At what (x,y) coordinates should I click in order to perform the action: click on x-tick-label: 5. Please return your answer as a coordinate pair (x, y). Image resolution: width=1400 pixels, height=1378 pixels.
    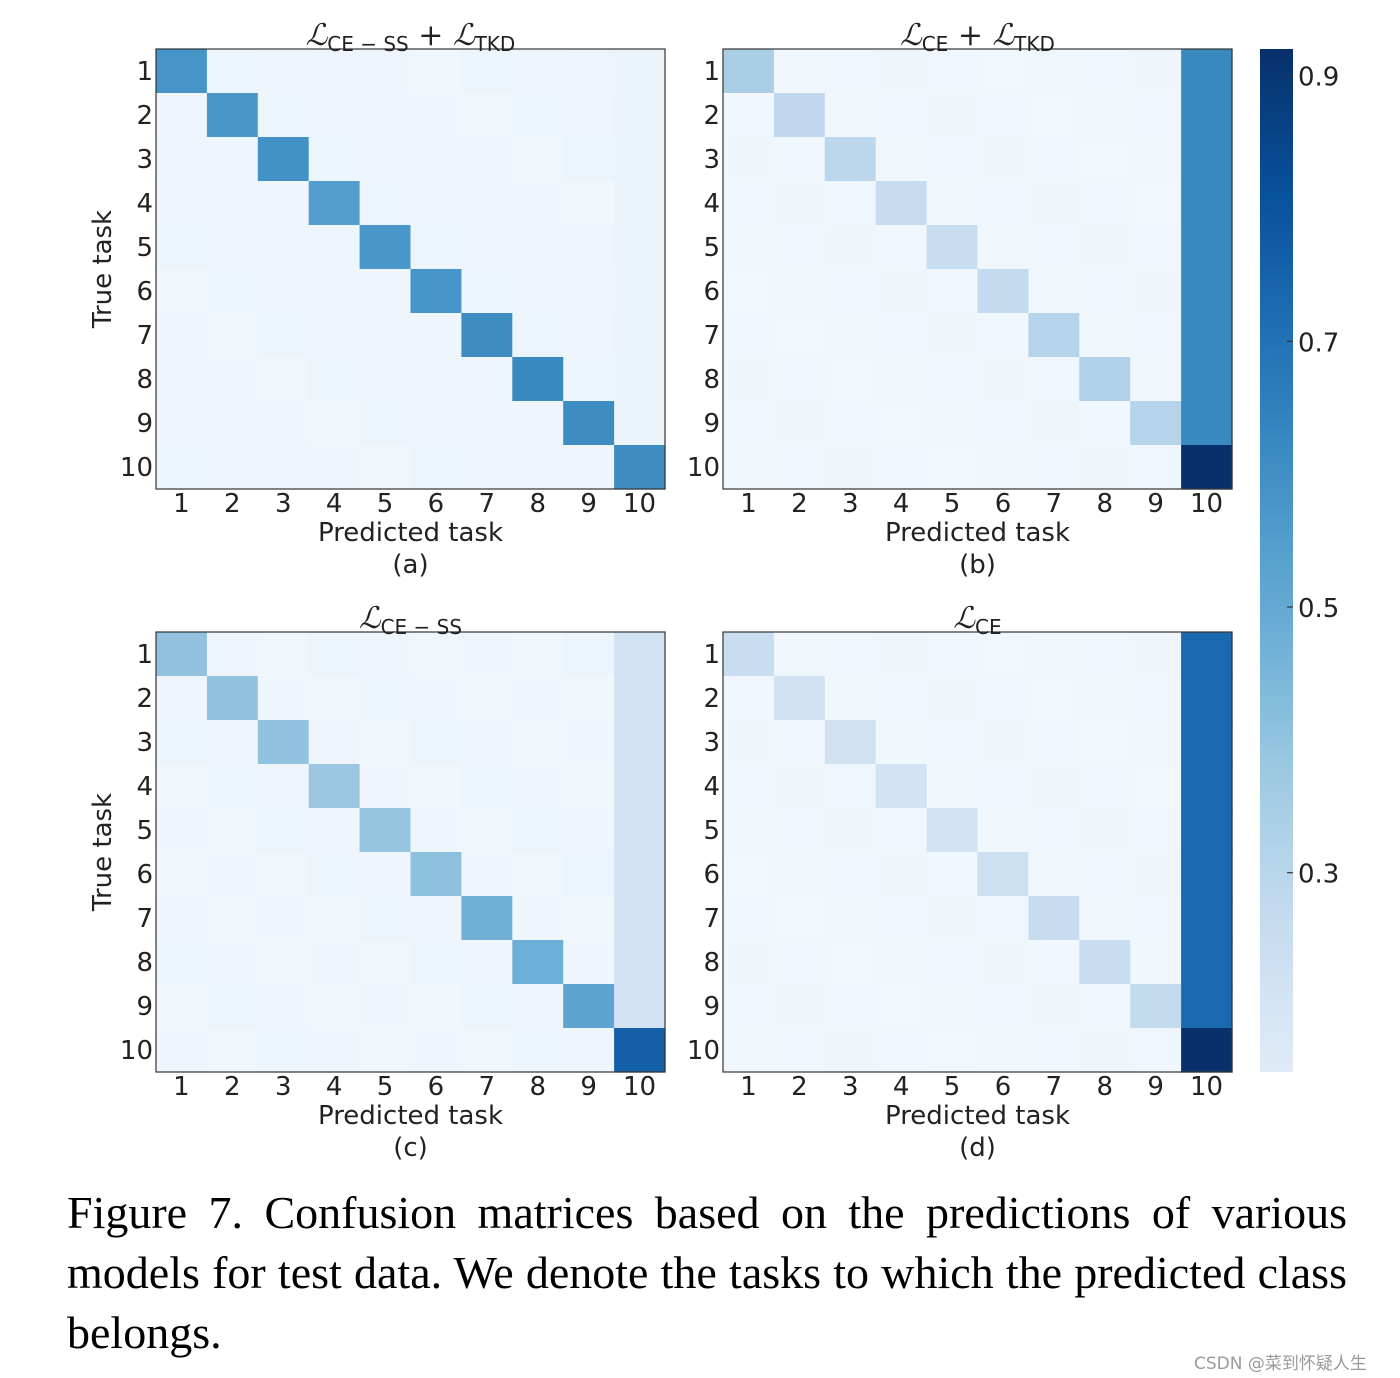
    Looking at the image, I should click on (385, 1087).